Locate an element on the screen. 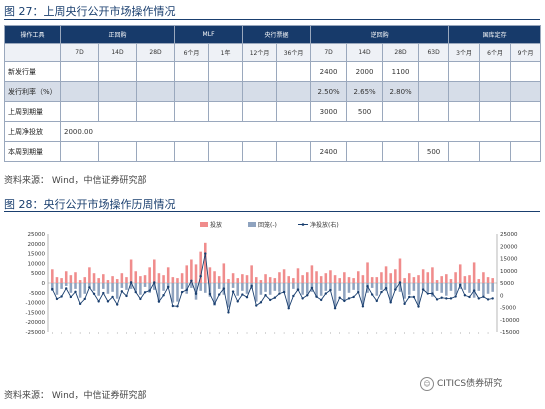 The height and width of the screenshot is (409, 545). subheader-cell: 14D is located at coordinates (117, 52).